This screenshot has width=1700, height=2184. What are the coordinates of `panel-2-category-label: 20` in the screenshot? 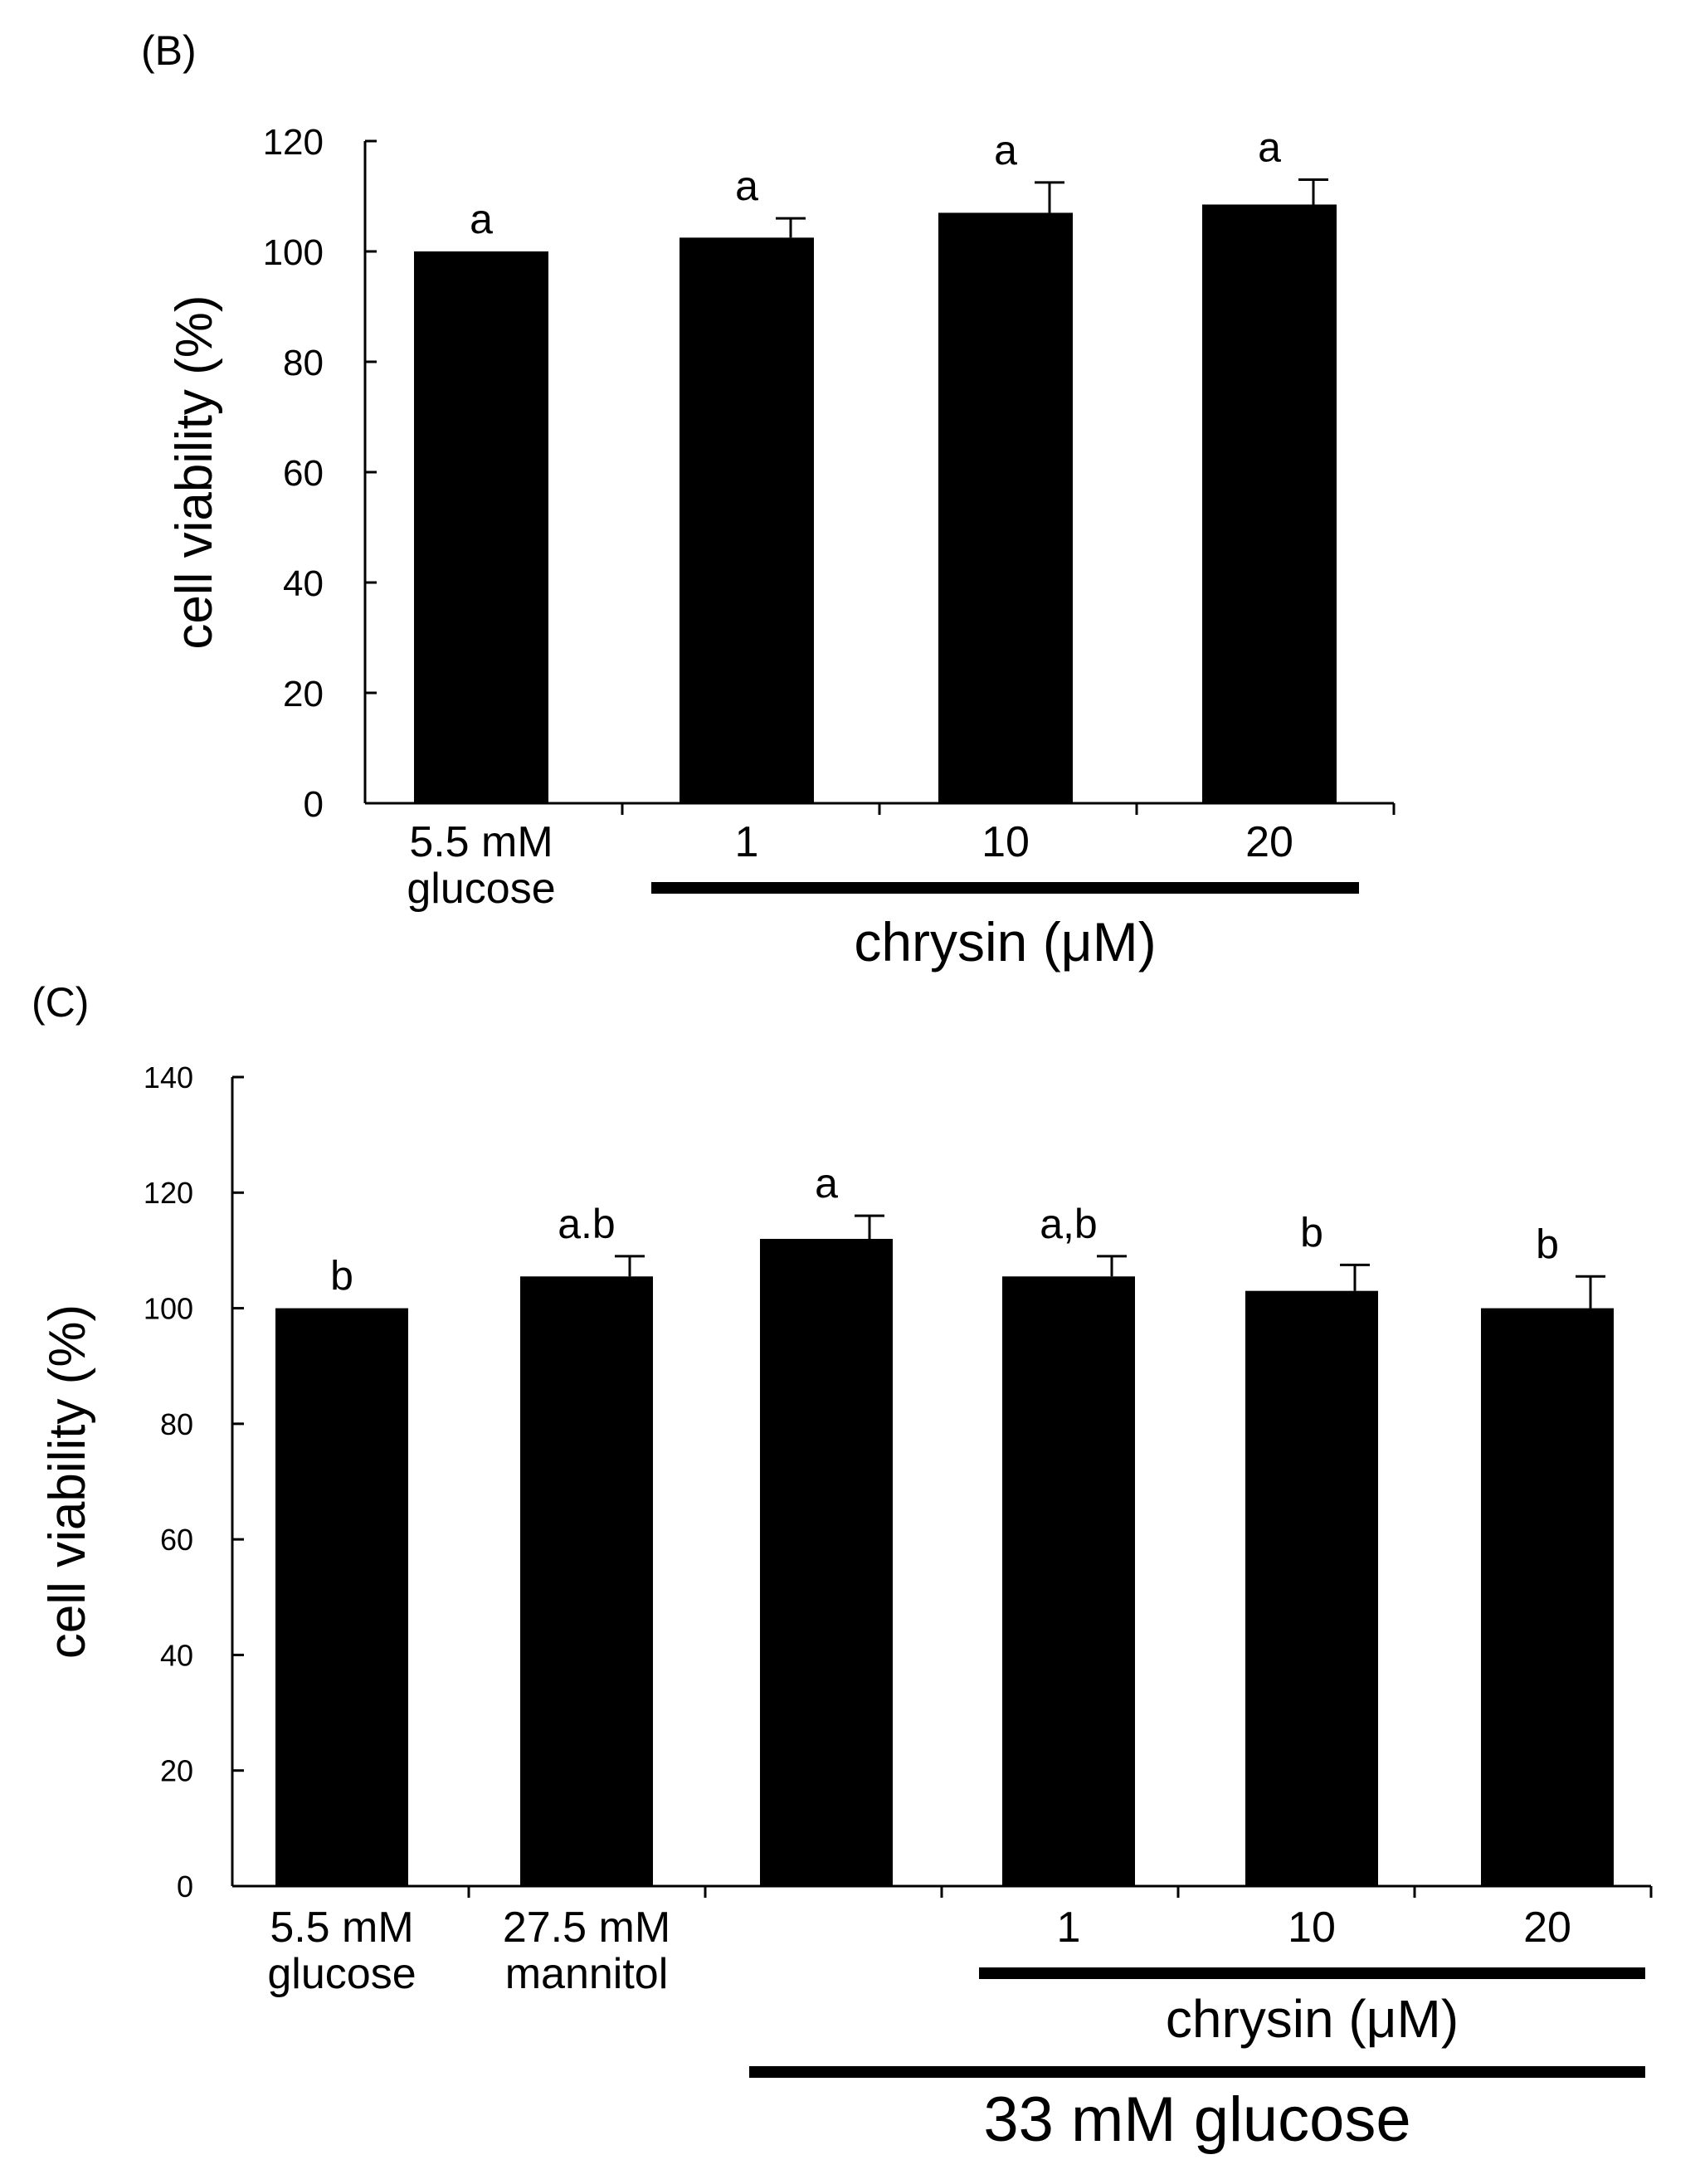 It's located at (1547, 1928).